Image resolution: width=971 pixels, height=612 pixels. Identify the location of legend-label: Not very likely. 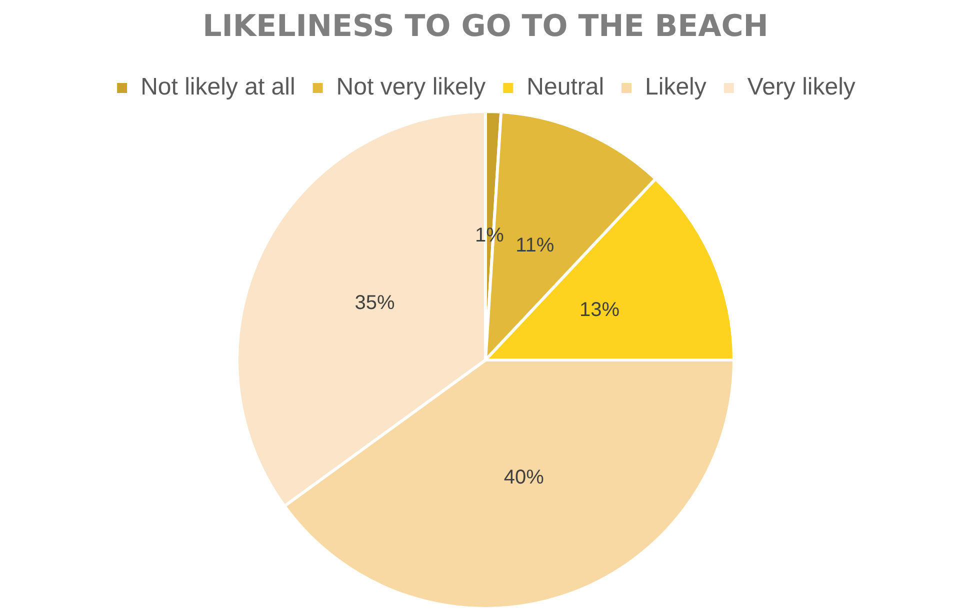
(411, 87).